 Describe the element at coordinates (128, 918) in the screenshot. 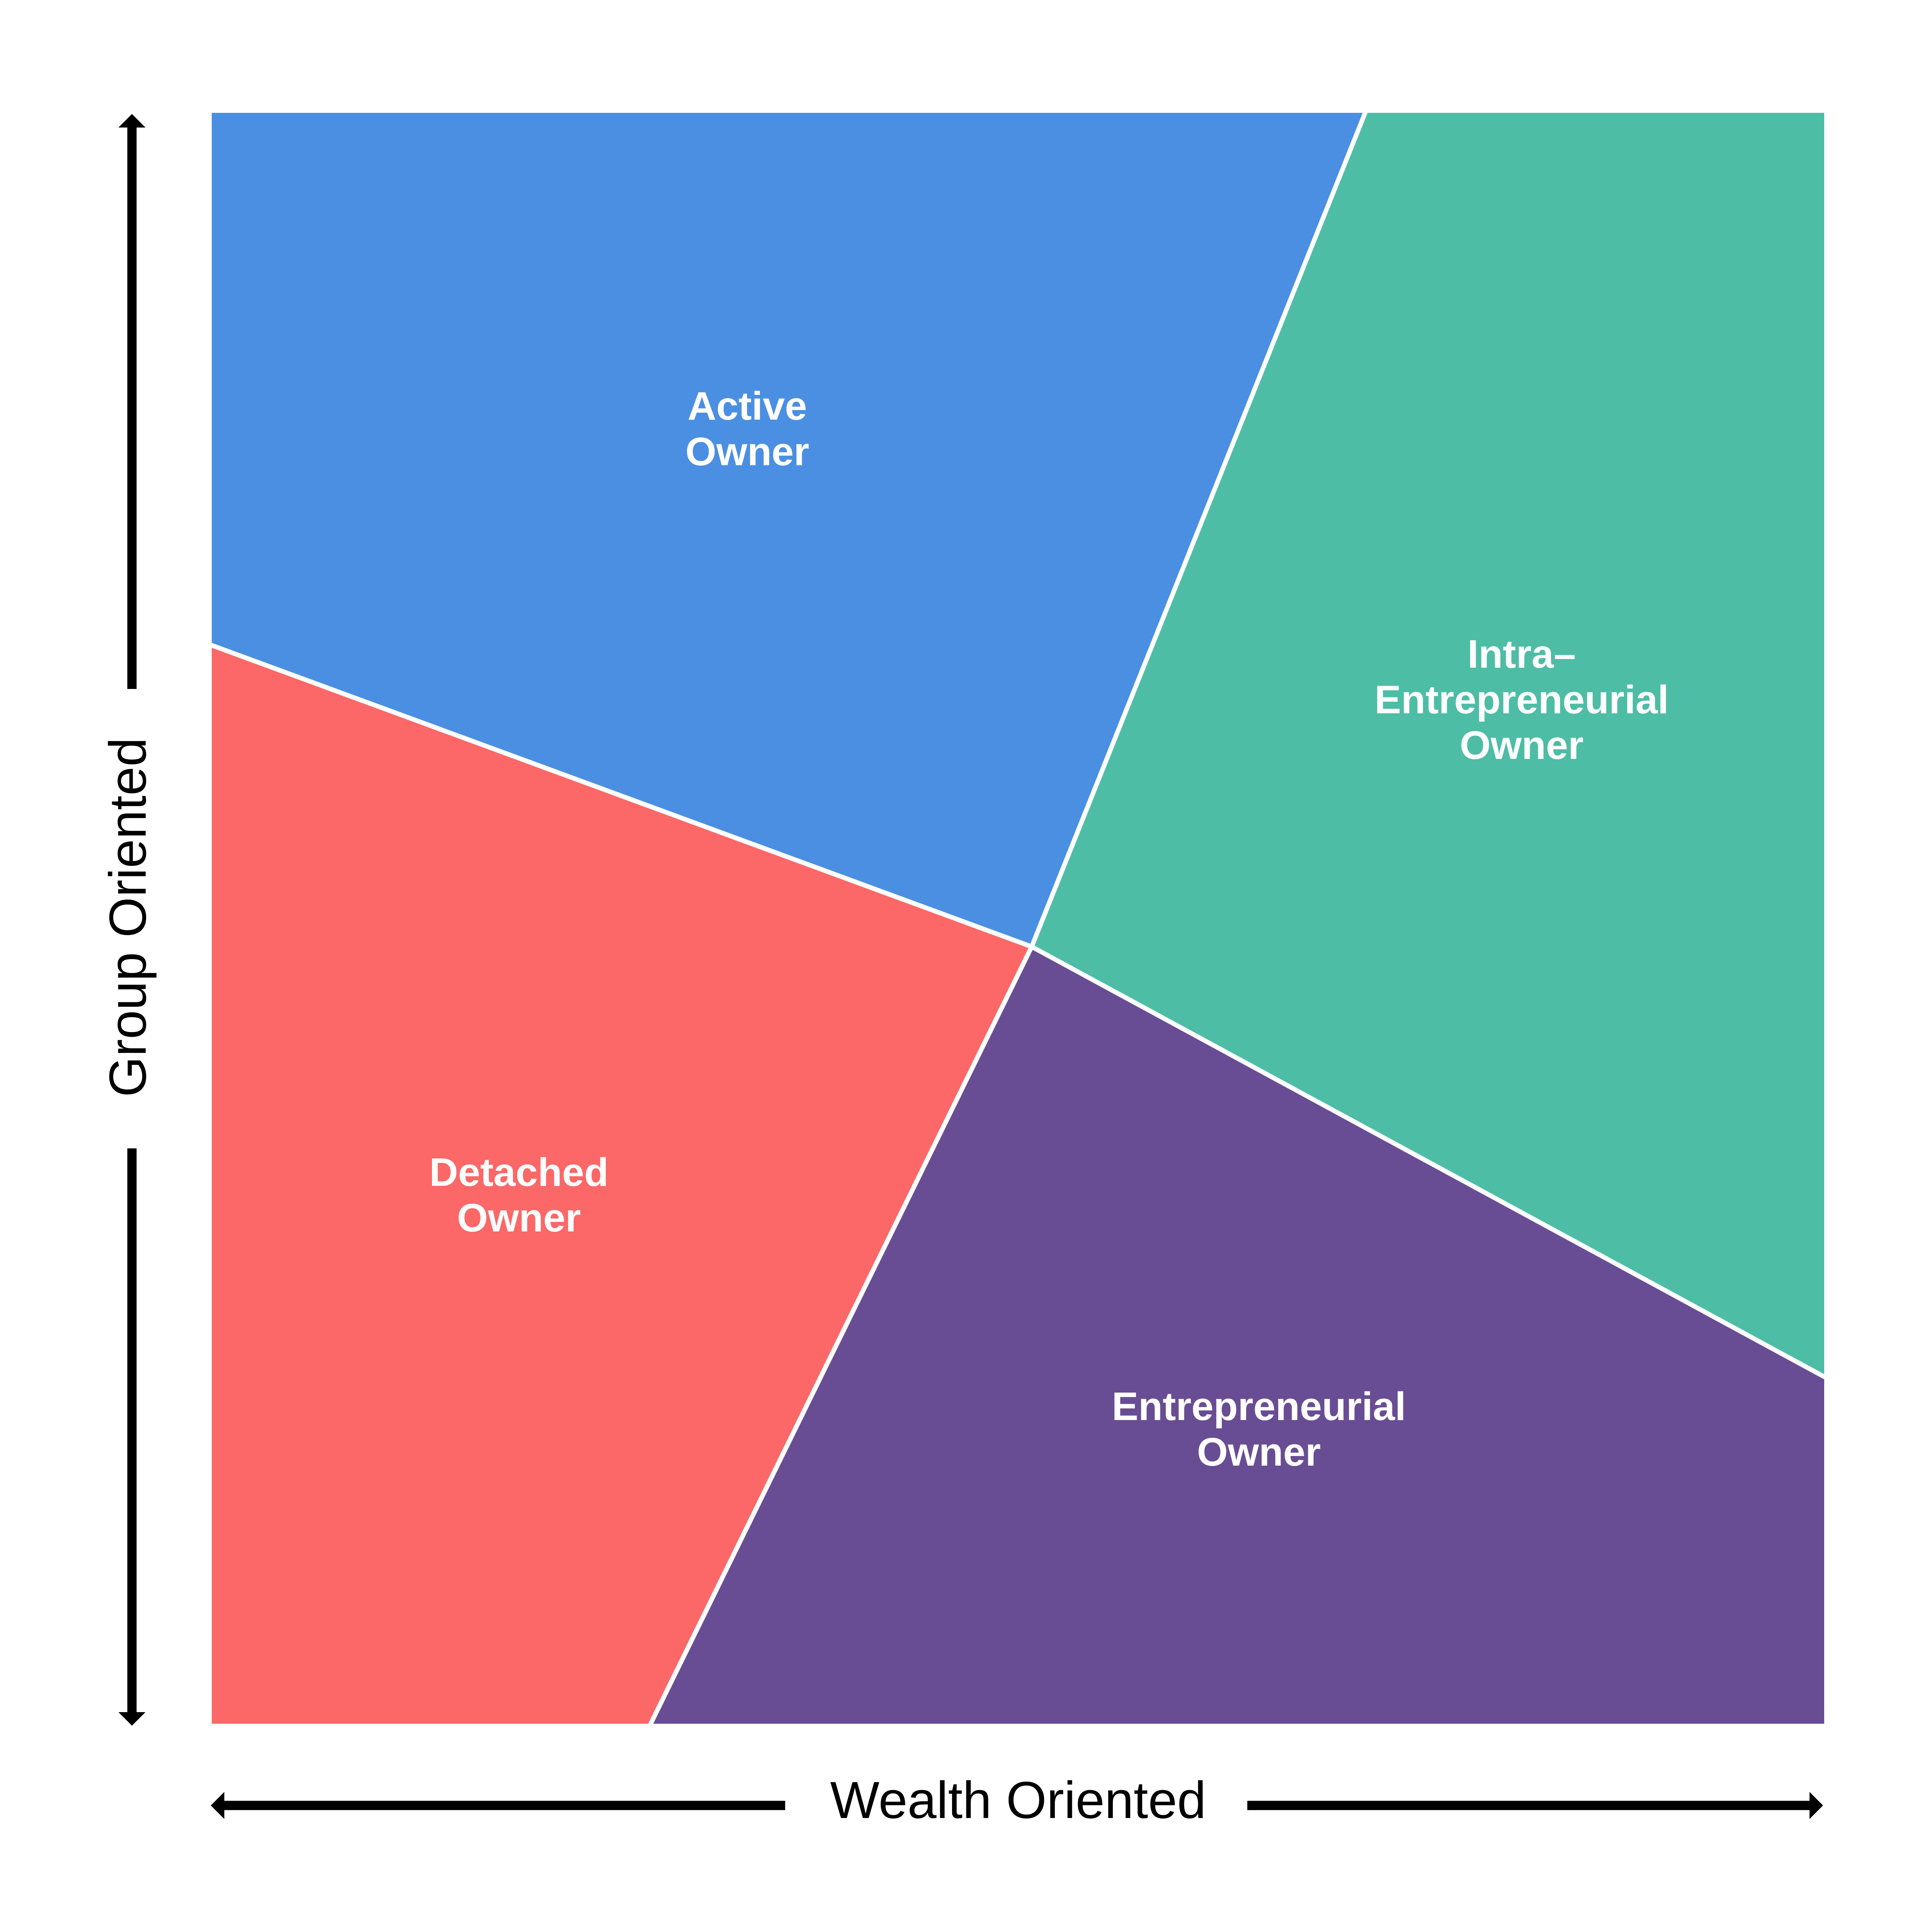

I see `svg-text: Group Oriented` at that location.